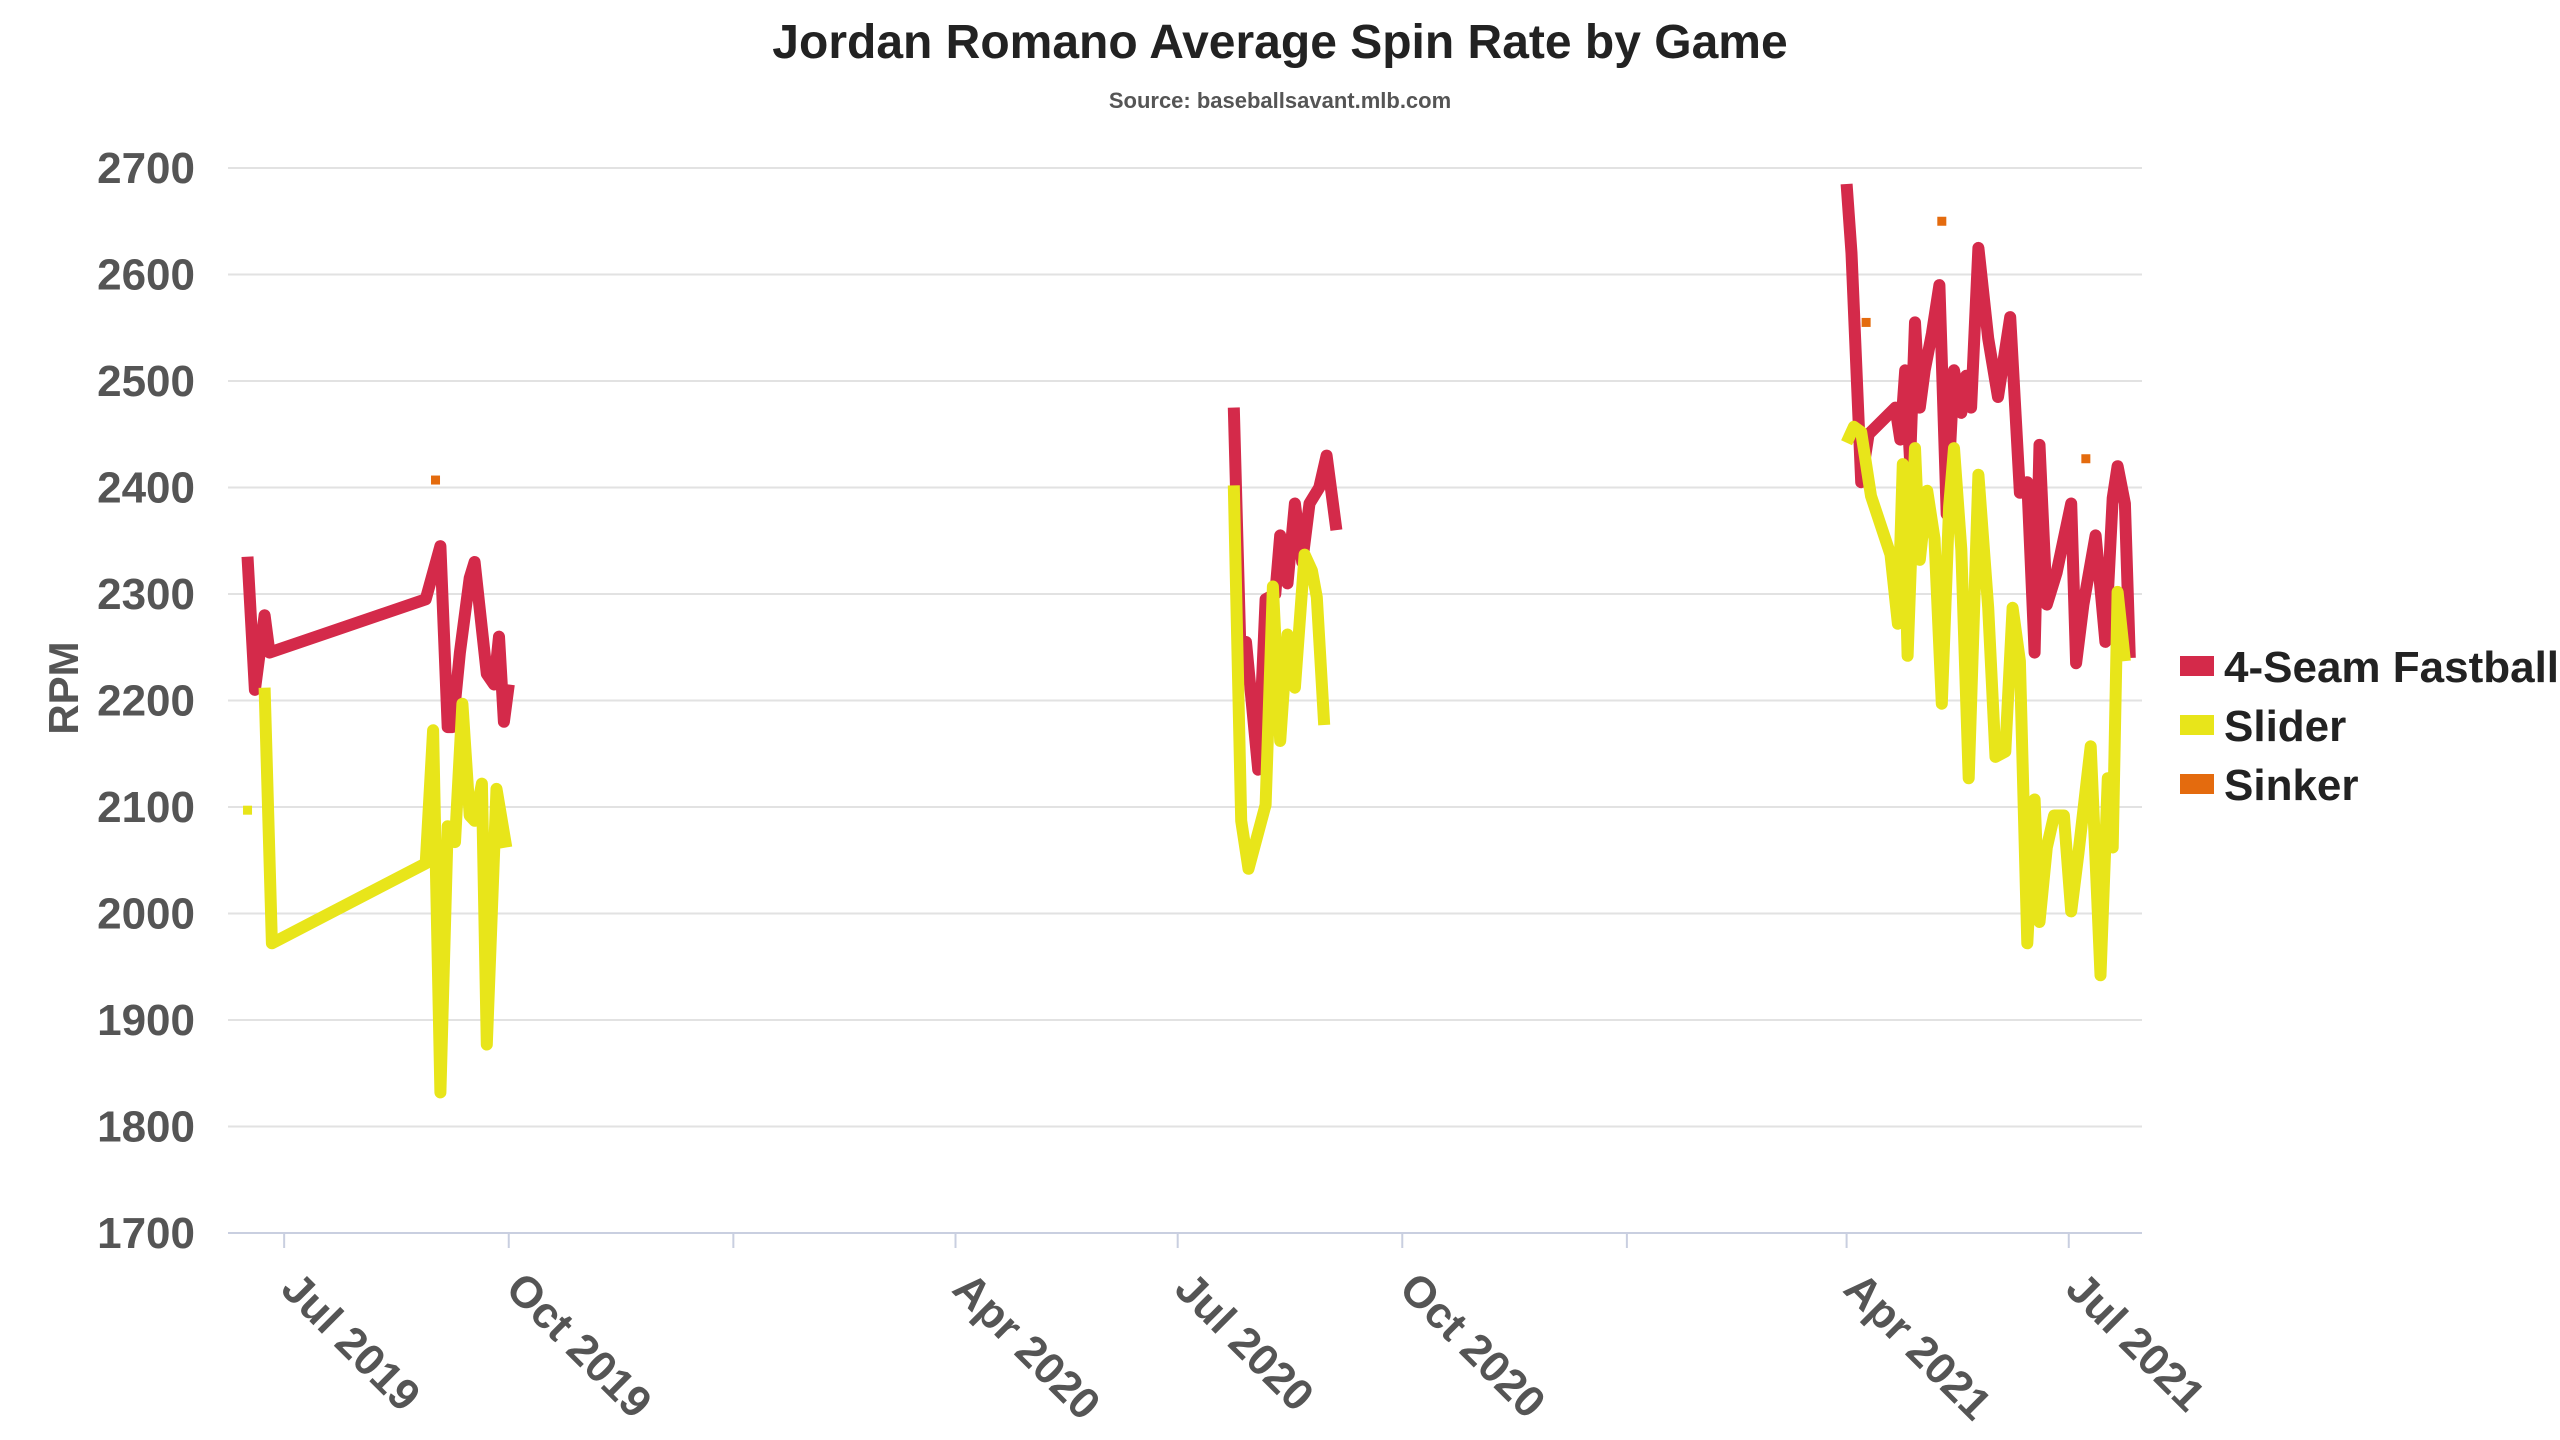 This screenshot has height=1440, width=2560. What do you see at coordinates (146, 381) in the screenshot?
I see `y-tick-label: 2500` at bounding box center [146, 381].